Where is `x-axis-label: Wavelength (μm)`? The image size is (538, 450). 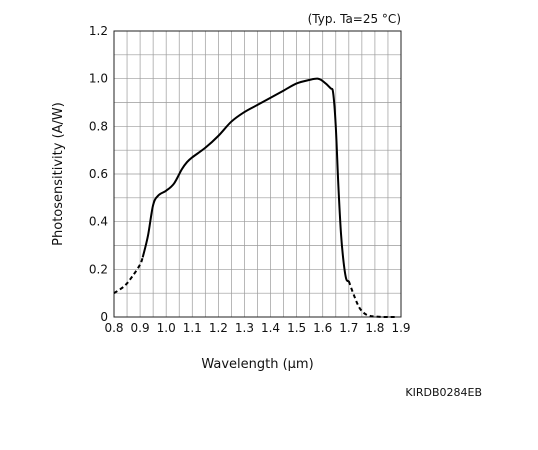
x-axis-label: Wavelength (μm) is located at coordinates (257, 364).